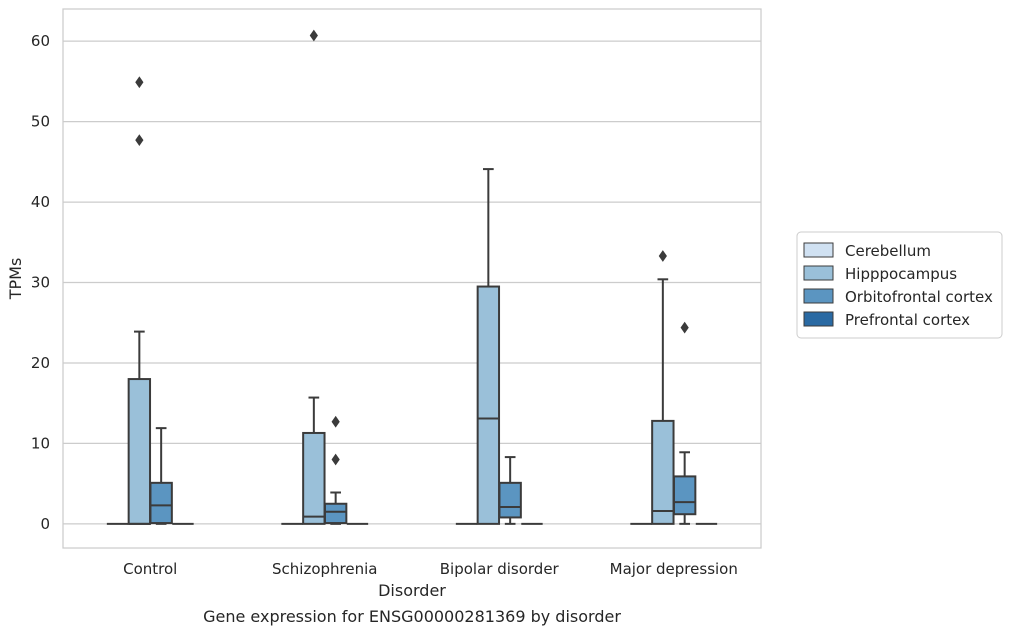  What do you see at coordinates (500, 569) in the screenshot?
I see `x-tick-label: Bipolar disorder` at bounding box center [500, 569].